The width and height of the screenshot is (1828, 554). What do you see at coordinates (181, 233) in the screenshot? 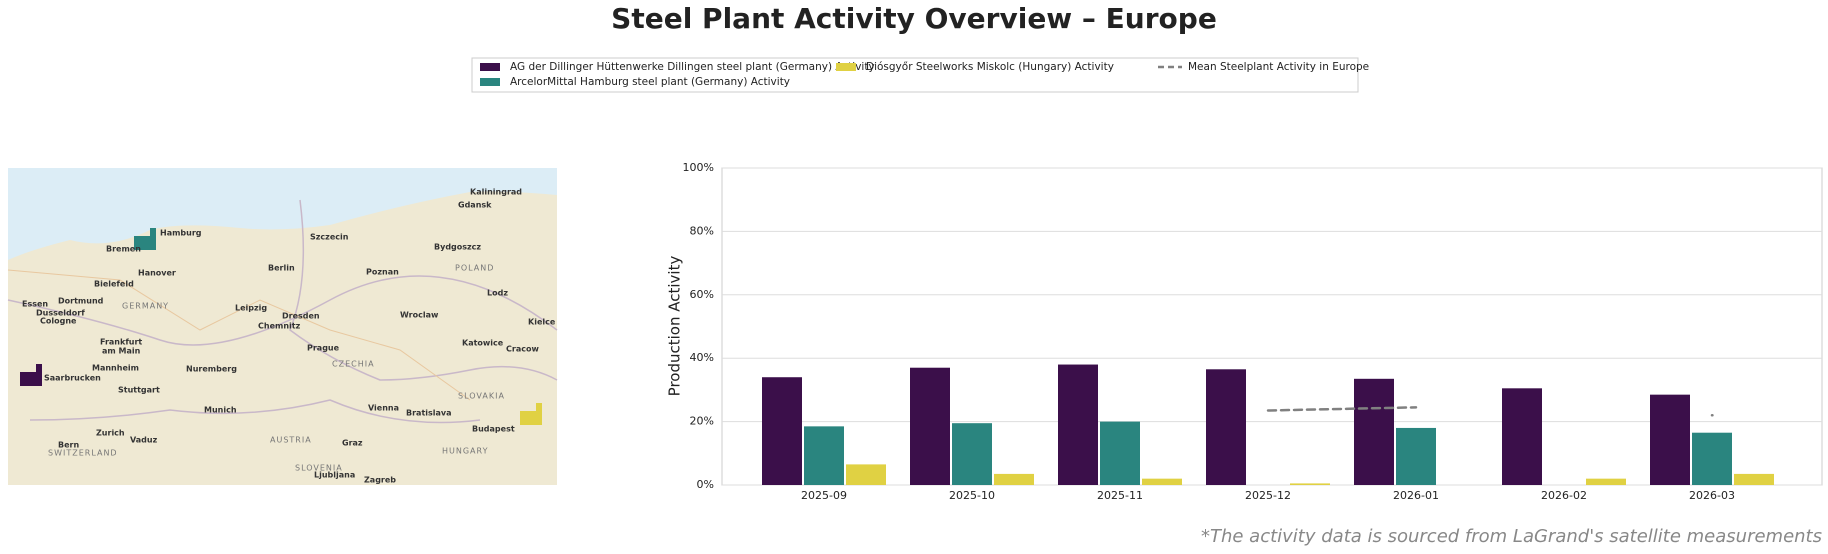
I see `map-label: Hamburg` at bounding box center [181, 233].